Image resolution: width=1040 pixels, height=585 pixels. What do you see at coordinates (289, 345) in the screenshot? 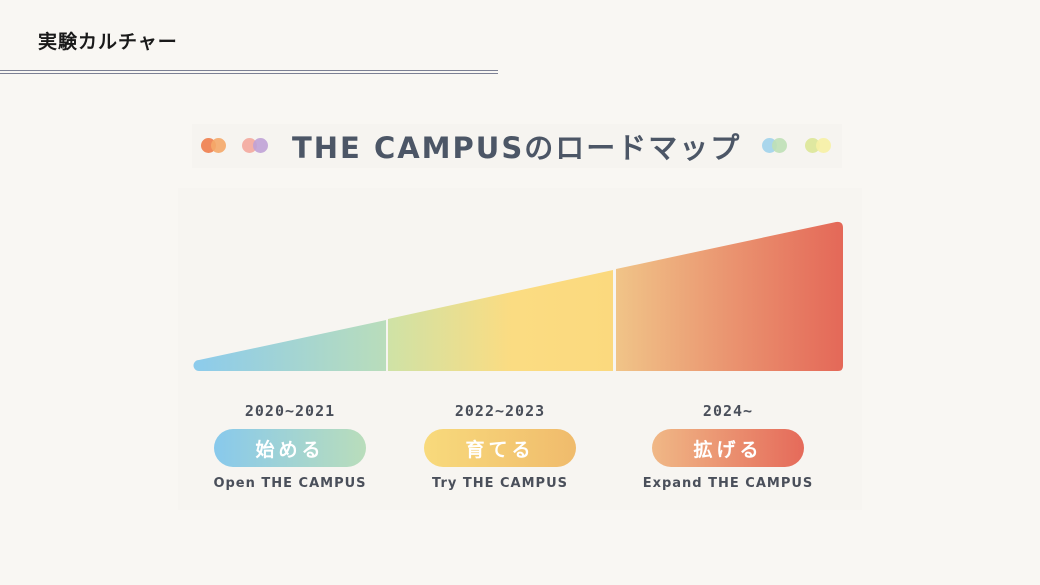
I see `phase-1-segment` at bounding box center [289, 345].